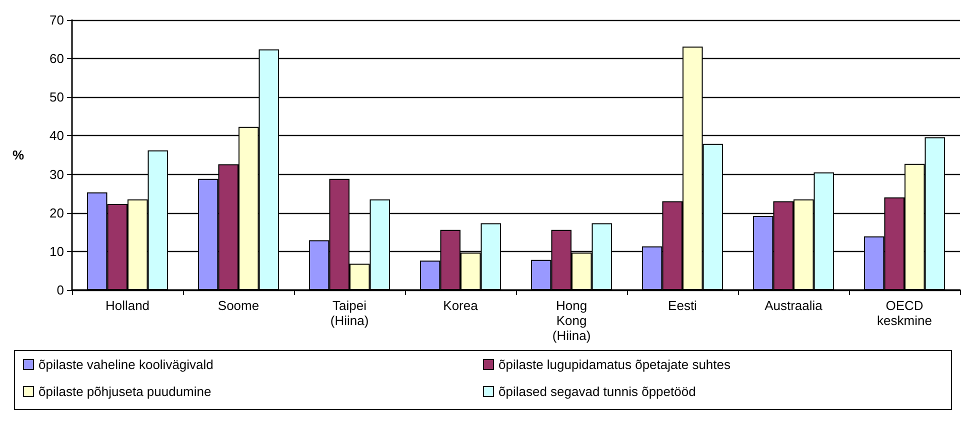  I want to click on y-tick-label: 50, so click(57, 97).